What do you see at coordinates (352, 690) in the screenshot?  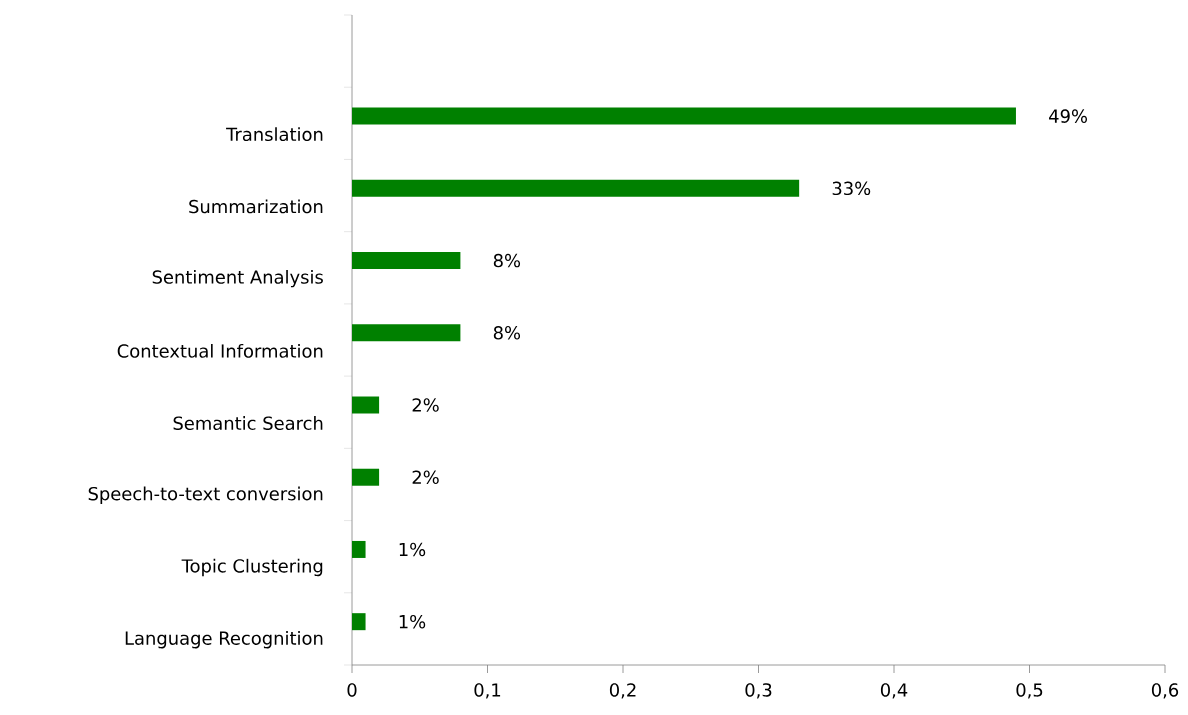 I see `x-tick-label: 0` at bounding box center [352, 690].